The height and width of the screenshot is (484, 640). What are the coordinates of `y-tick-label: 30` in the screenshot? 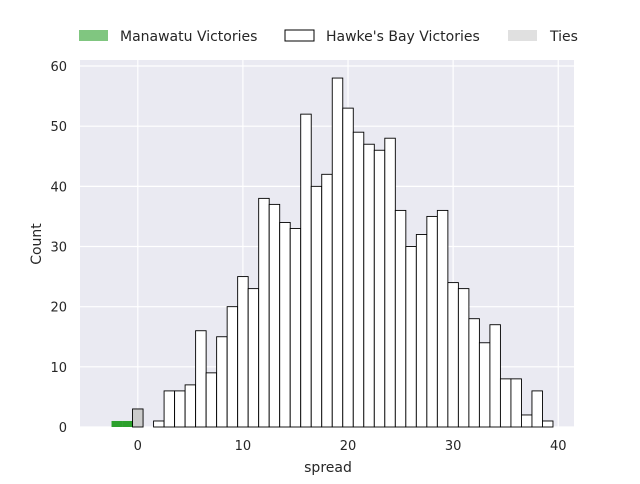 It's located at (58, 248).